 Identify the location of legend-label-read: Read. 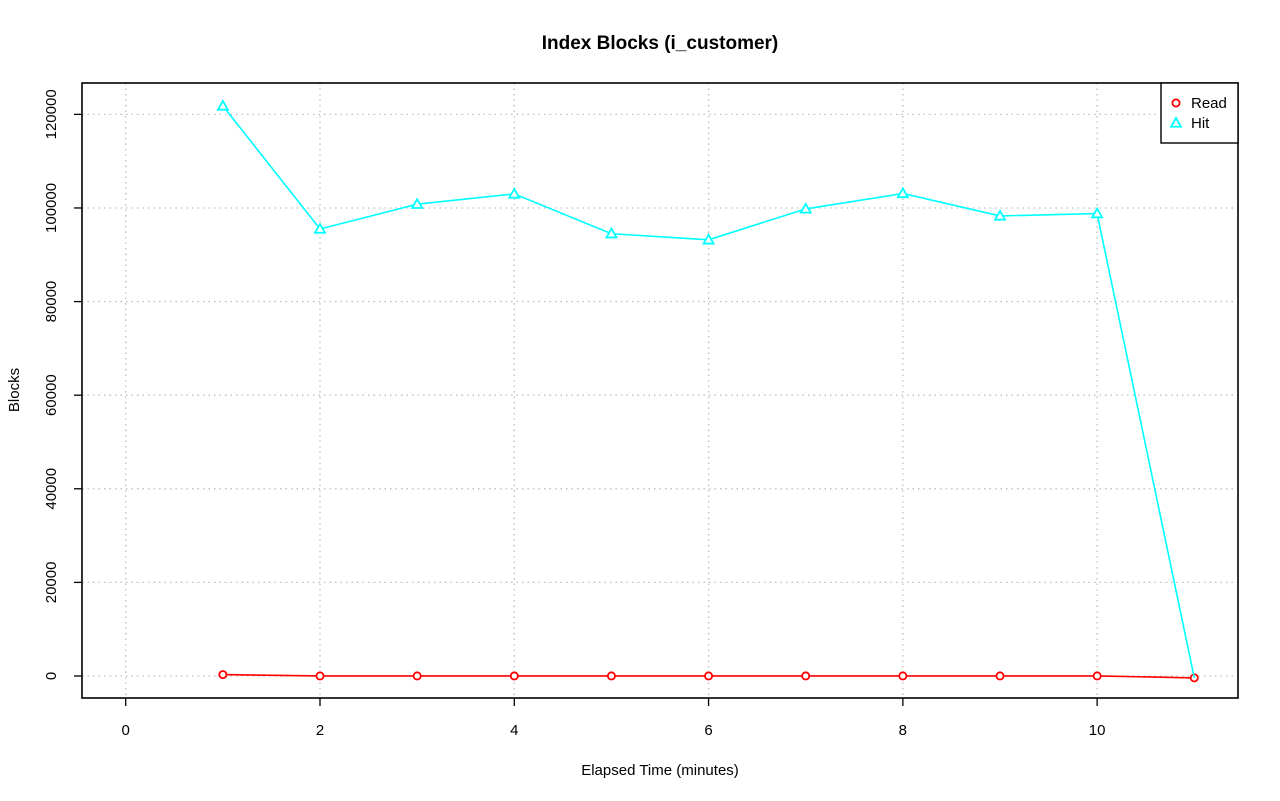
(1209, 103).